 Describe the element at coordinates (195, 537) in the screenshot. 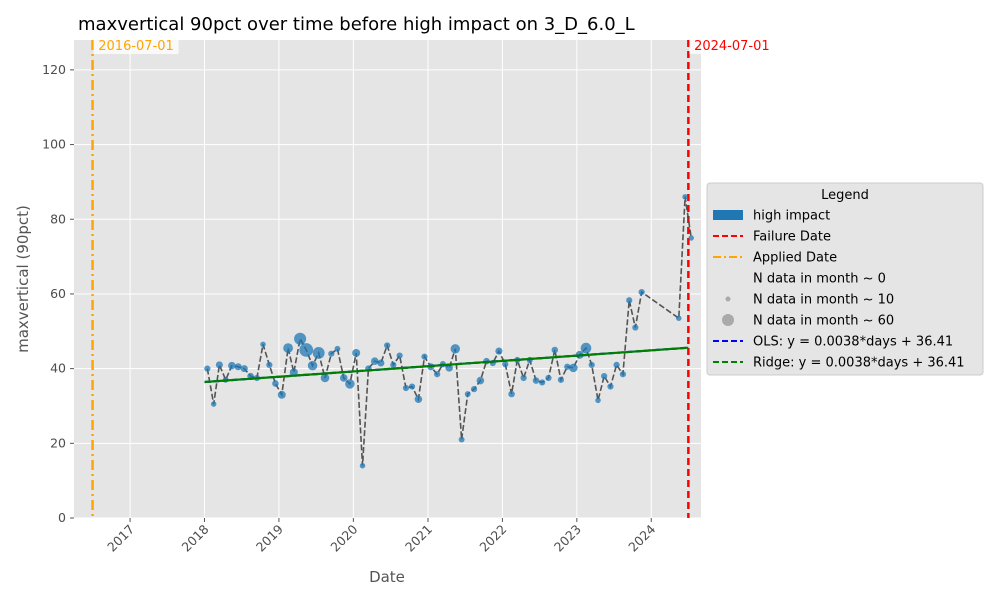

I see `x-tick-label: 2018` at that location.